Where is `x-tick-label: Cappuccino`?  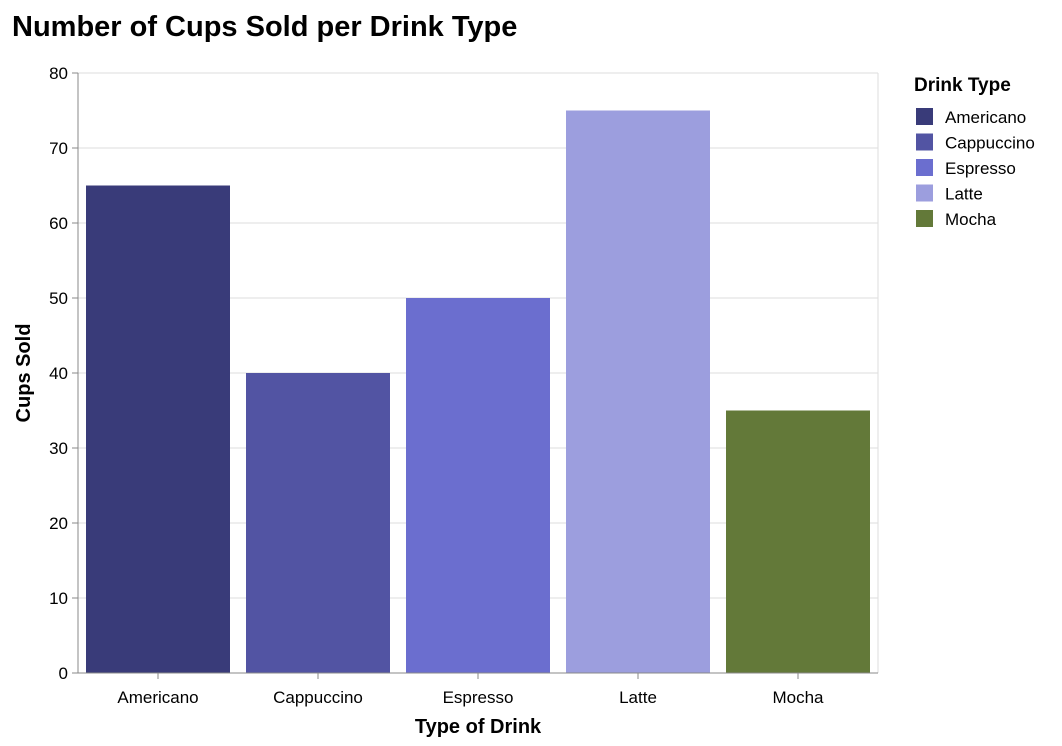 x-tick-label: Cappuccino is located at coordinates (318, 697).